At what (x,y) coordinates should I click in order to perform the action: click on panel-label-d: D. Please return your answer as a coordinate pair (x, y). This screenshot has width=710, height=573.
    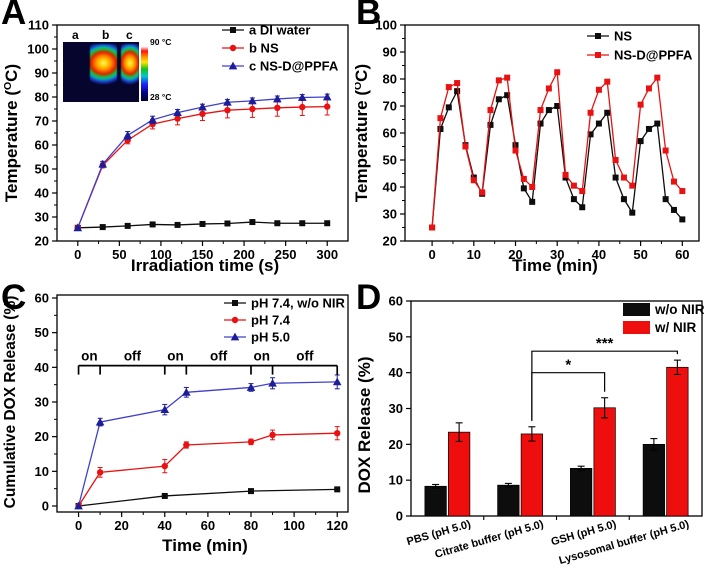
    Looking at the image, I should click on (369, 297).